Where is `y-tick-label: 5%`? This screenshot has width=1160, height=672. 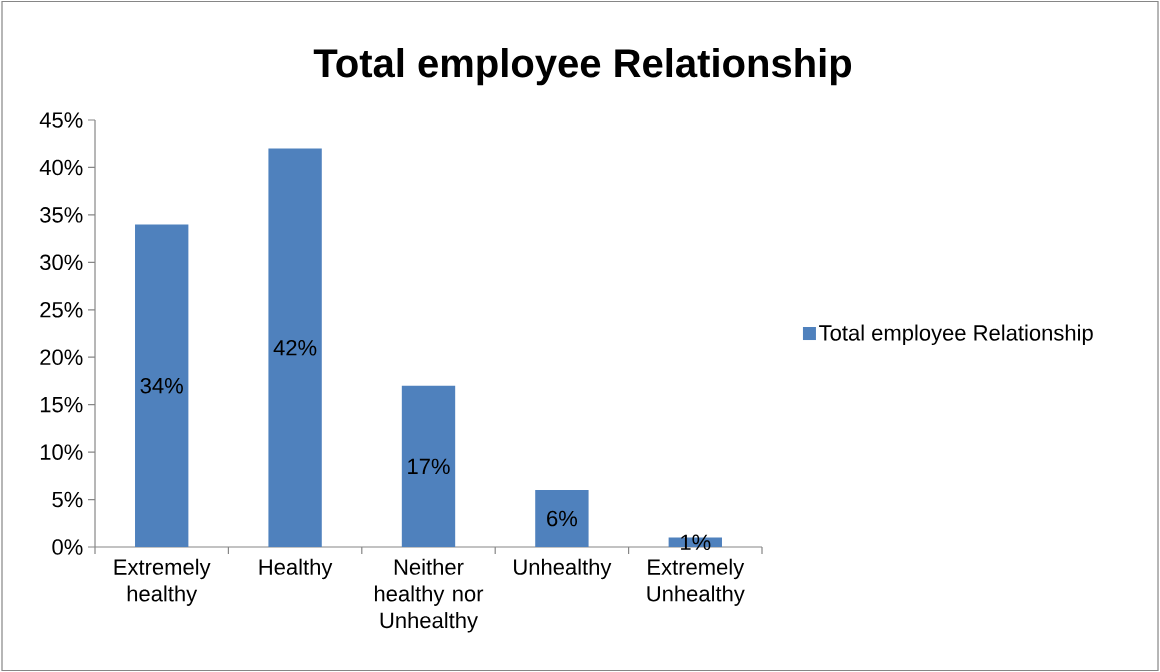 y-tick-label: 5% is located at coordinates (67, 499).